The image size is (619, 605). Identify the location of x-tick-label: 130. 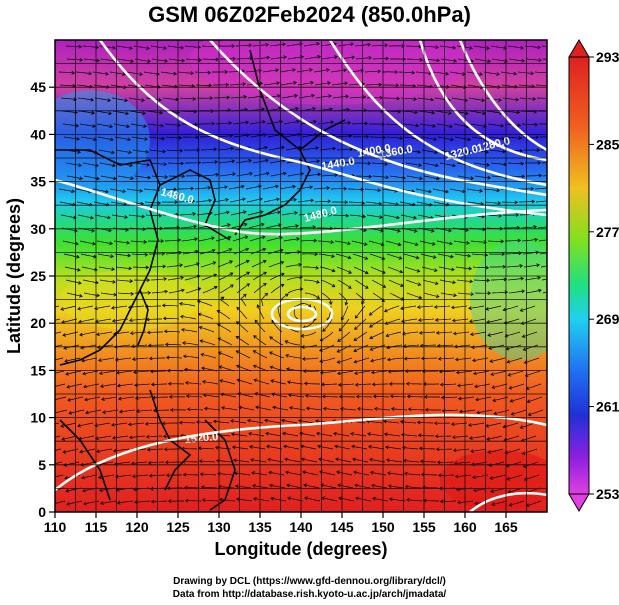
(219, 527).